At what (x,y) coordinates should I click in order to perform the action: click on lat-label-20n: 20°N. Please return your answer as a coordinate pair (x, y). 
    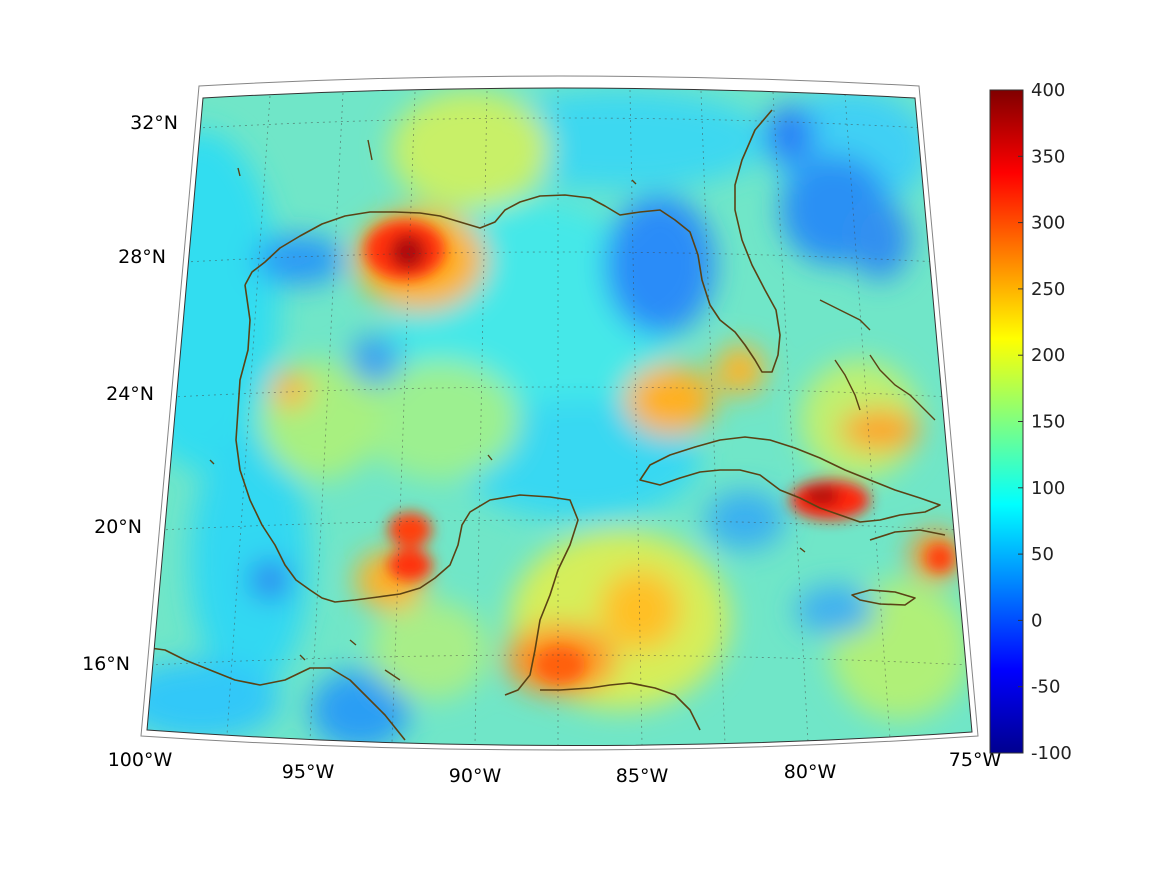
    Looking at the image, I should click on (118, 527).